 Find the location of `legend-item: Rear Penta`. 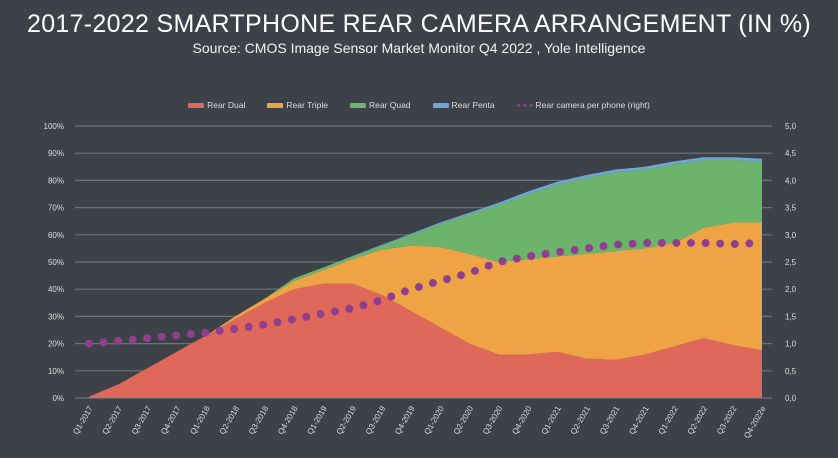

legend-item: Rear Penta is located at coordinates (463, 105).